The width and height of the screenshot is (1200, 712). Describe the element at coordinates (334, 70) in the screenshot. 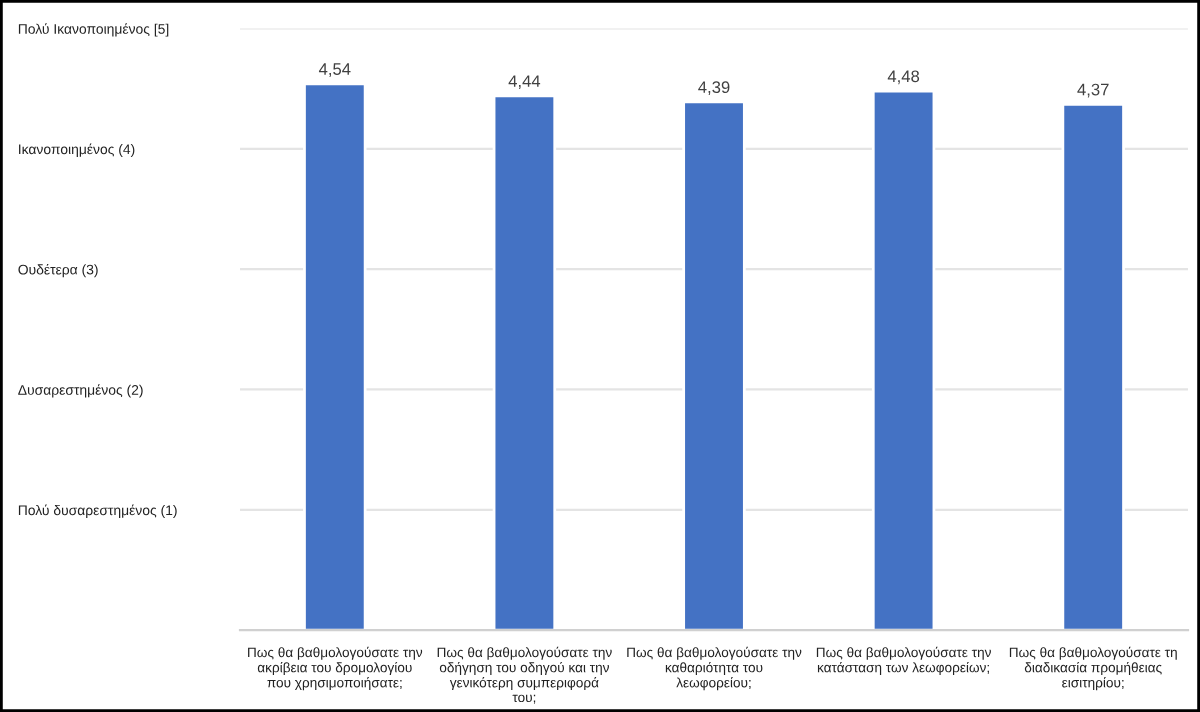

I see `data-label: 4,54` at that location.